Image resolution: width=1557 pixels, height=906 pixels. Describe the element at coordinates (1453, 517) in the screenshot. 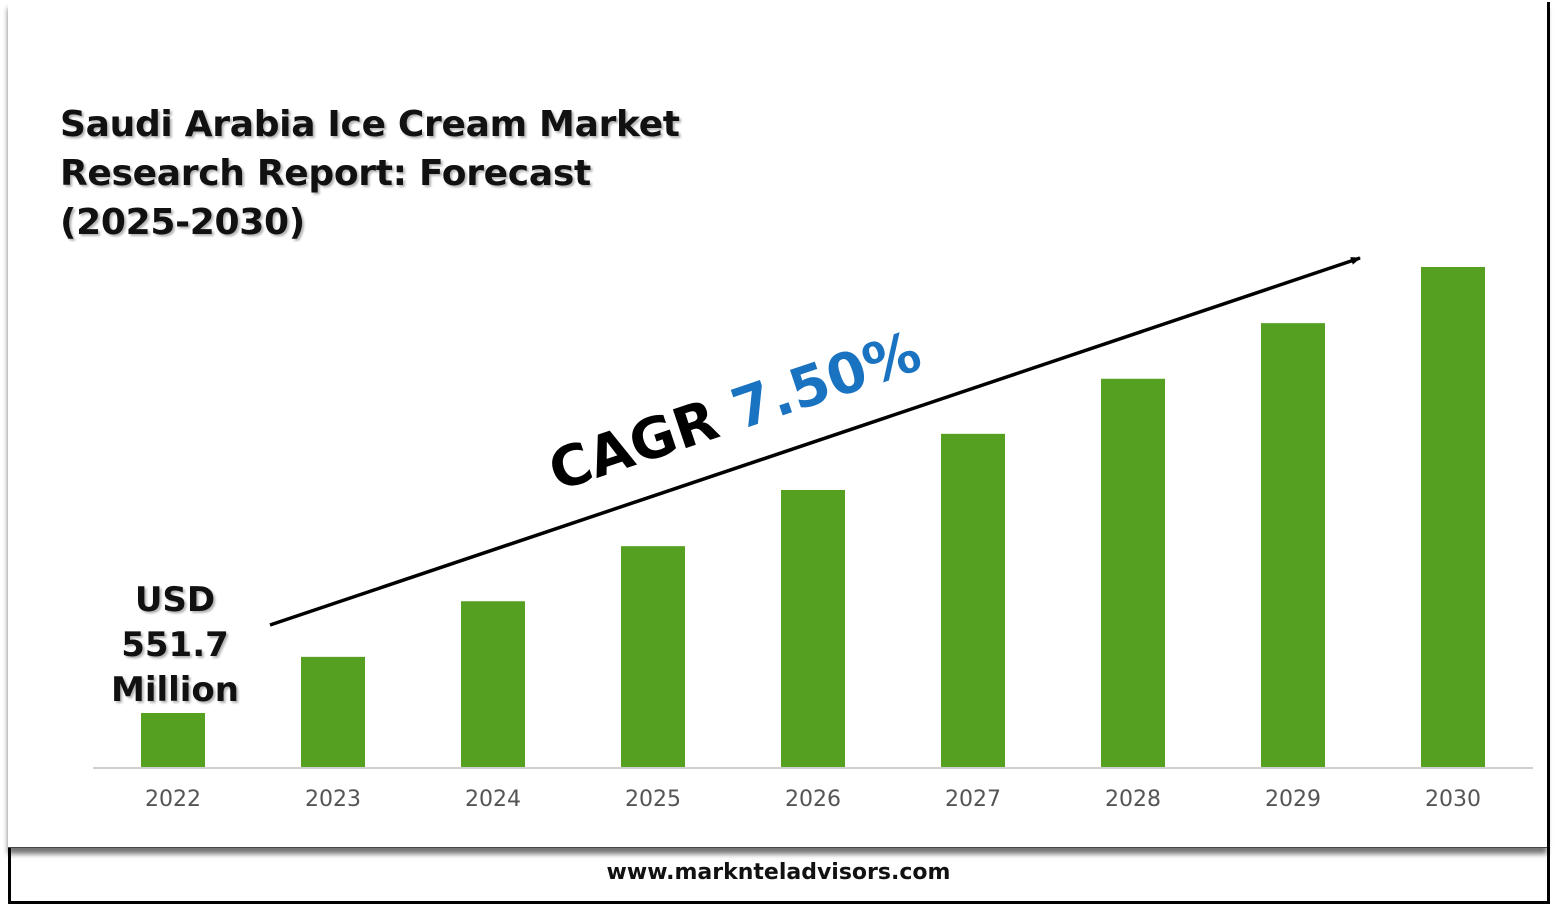

I see `bar-2030` at that location.